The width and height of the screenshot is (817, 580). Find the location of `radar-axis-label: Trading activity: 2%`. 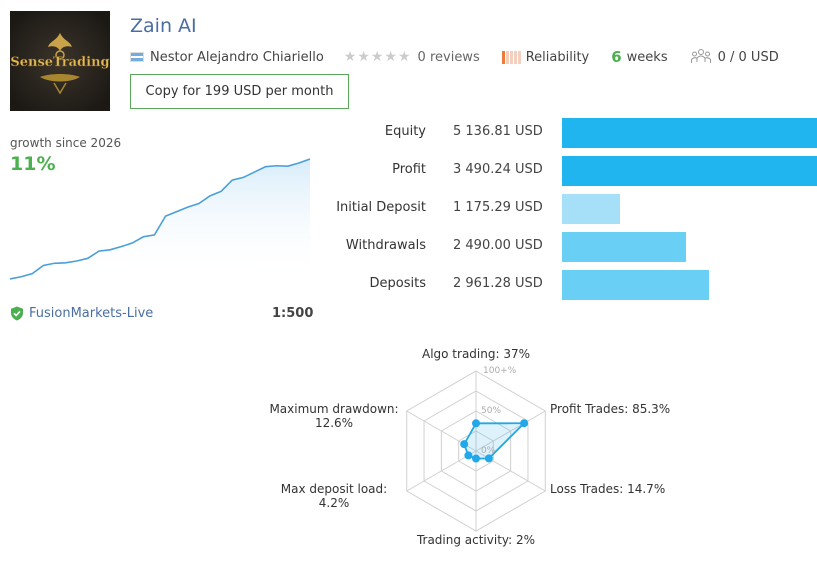

radar-axis-label: Trading activity: 2% is located at coordinates (476, 540).